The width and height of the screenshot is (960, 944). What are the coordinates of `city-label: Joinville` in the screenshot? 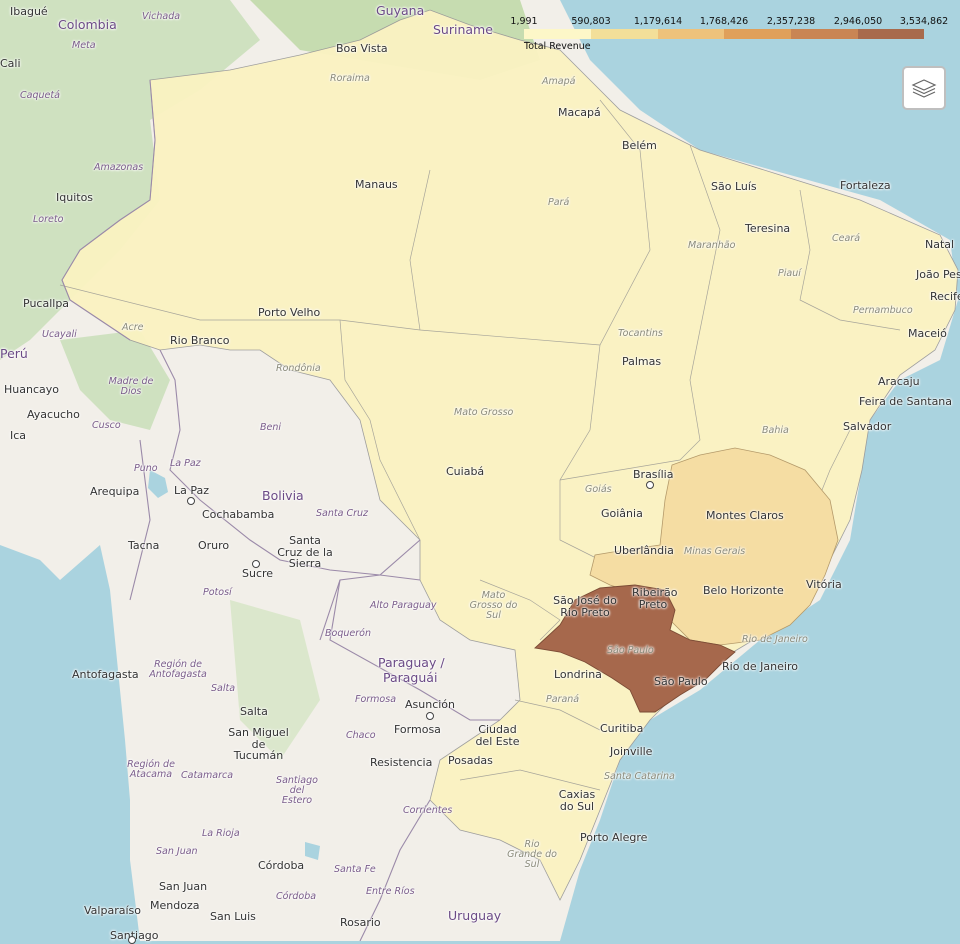 It's located at (631, 751).